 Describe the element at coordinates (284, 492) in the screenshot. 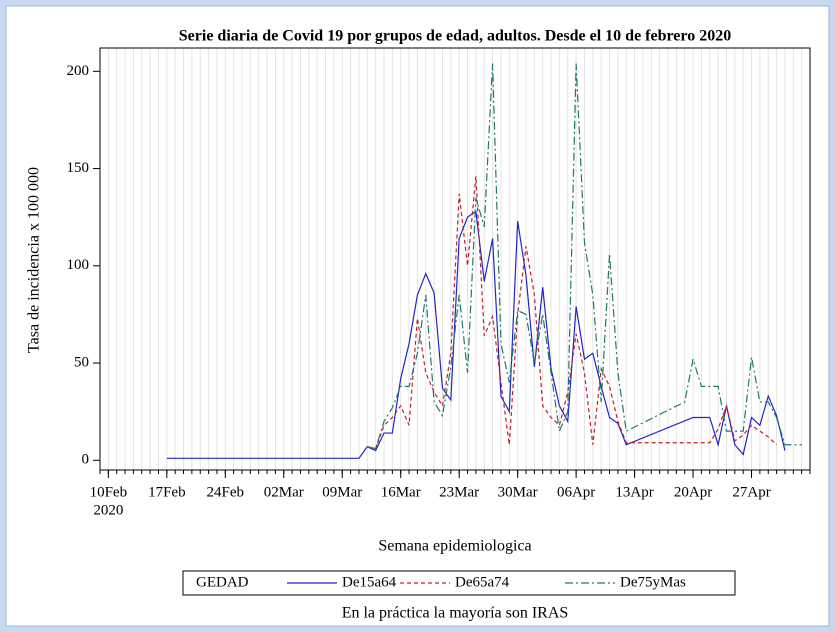

I see `x-tick-label: 02Mar` at that location.